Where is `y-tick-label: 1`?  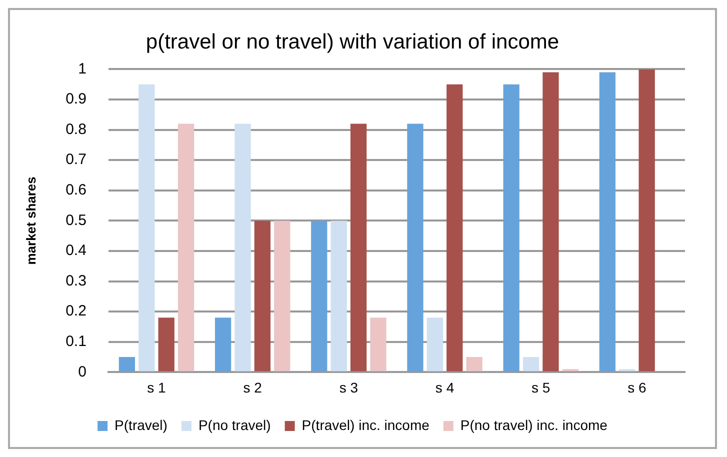 y-tick-label: 1 is located at coordinates (82, 69).